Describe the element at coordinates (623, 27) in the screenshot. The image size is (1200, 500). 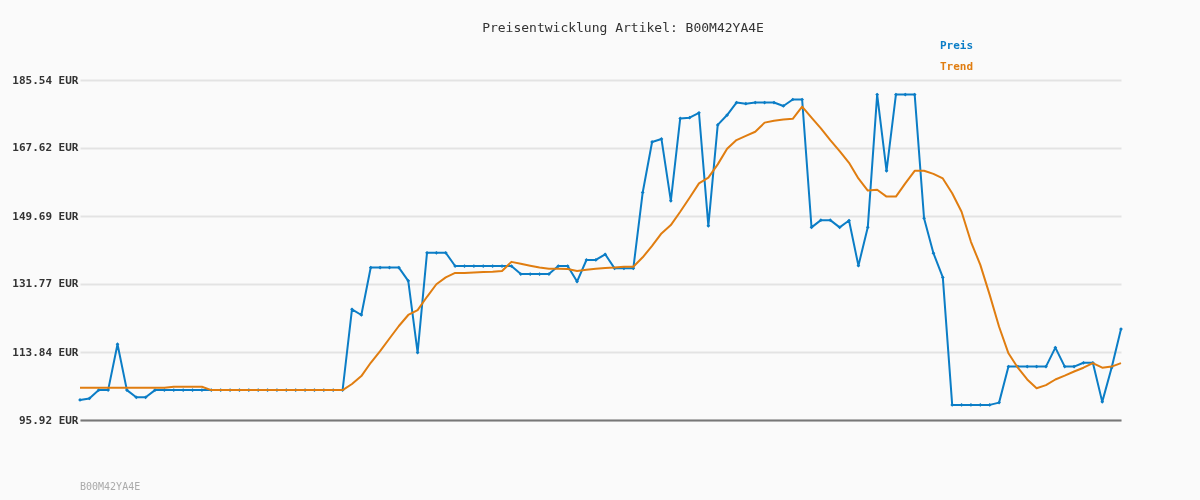
I see `chart-title: Preisentwicklung Artikel: B00M42YA4E` at that location.